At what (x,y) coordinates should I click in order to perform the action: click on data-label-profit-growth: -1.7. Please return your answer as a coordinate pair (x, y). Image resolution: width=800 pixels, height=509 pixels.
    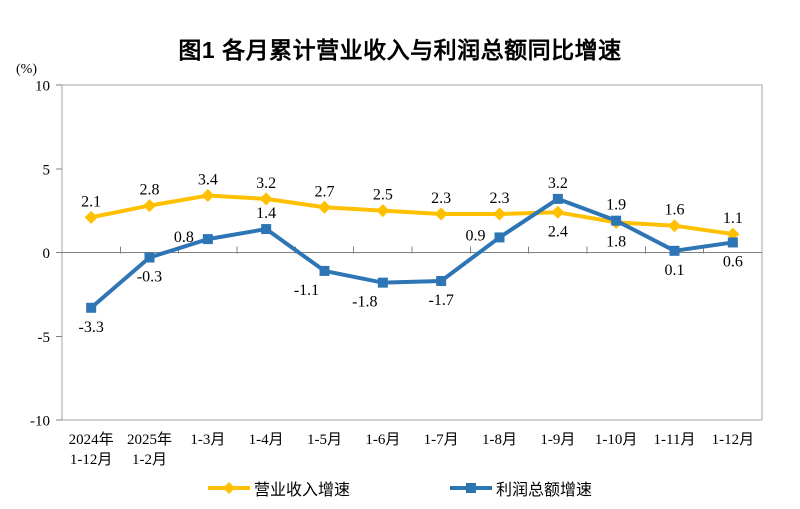
    Looking at the image, I should click on (441, 300).